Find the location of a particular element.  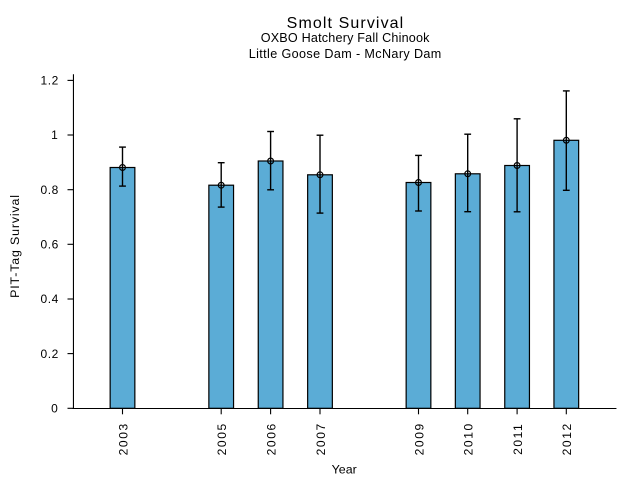

svg-text: 2003 is located at coordinates (123, 438).